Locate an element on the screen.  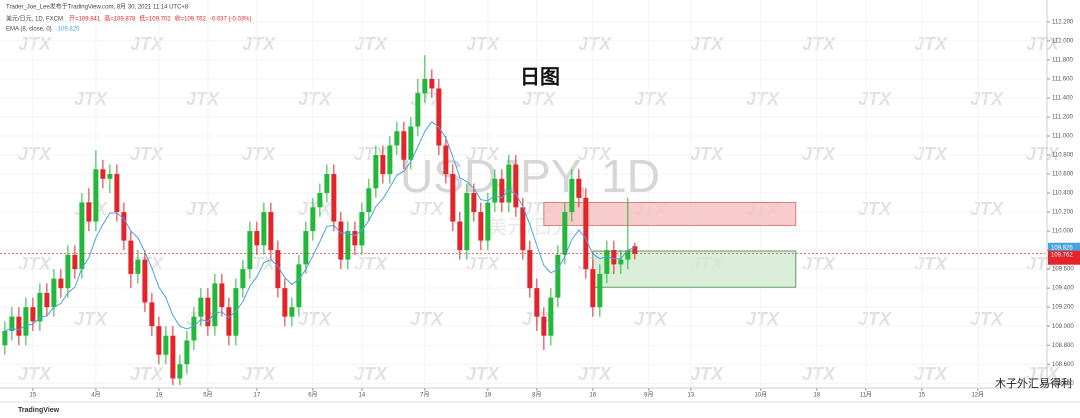
y-tick-label: 110.000 is located at coordinates (1063, 232).